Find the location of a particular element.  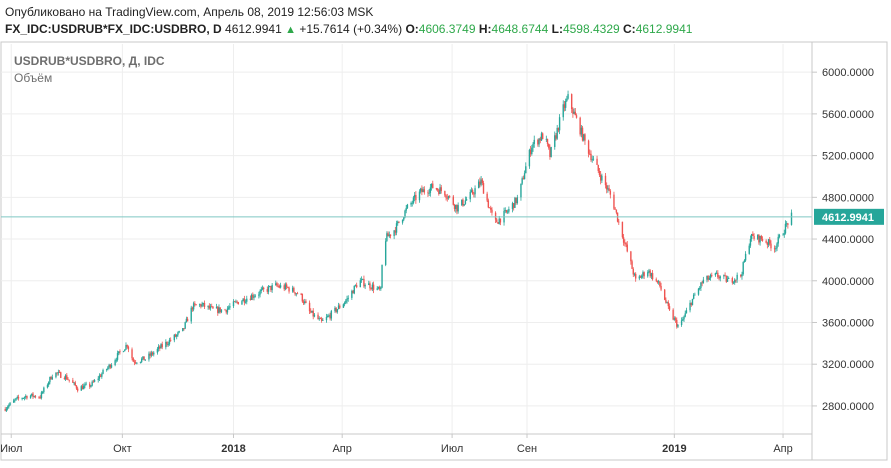

price-tick-label: 2800.0000 is located at coordinates (848, 407).